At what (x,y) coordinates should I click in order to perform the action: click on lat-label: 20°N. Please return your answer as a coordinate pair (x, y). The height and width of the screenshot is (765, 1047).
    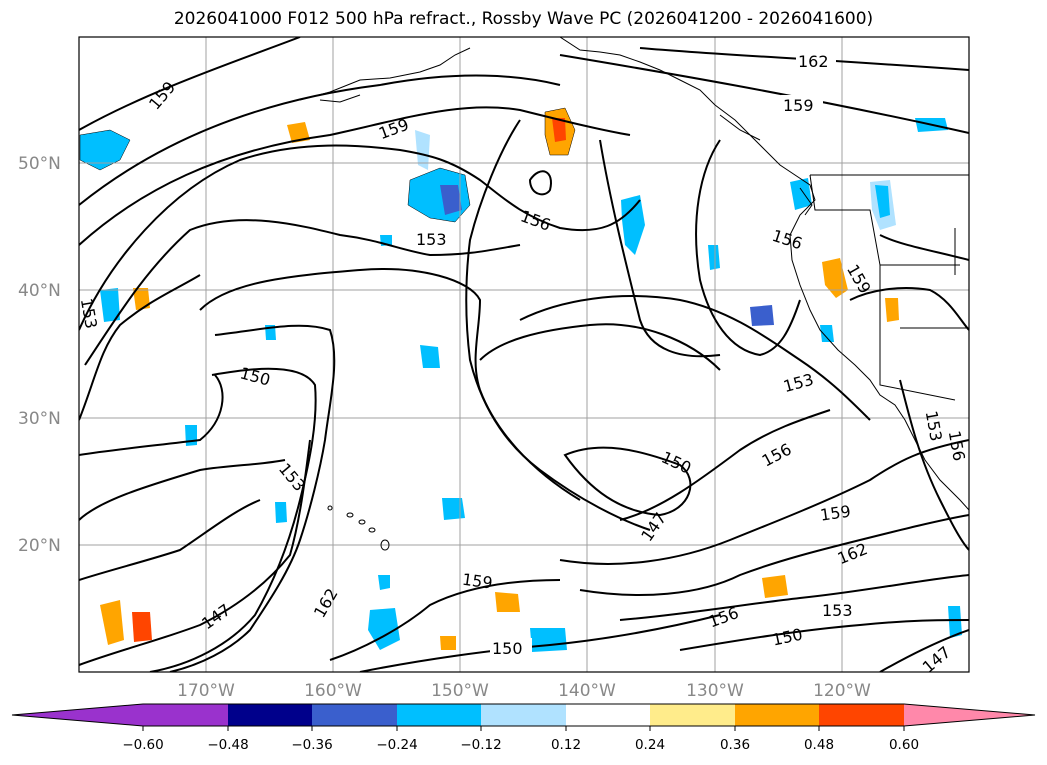
    Looking at the image, I should click on (39, 546).